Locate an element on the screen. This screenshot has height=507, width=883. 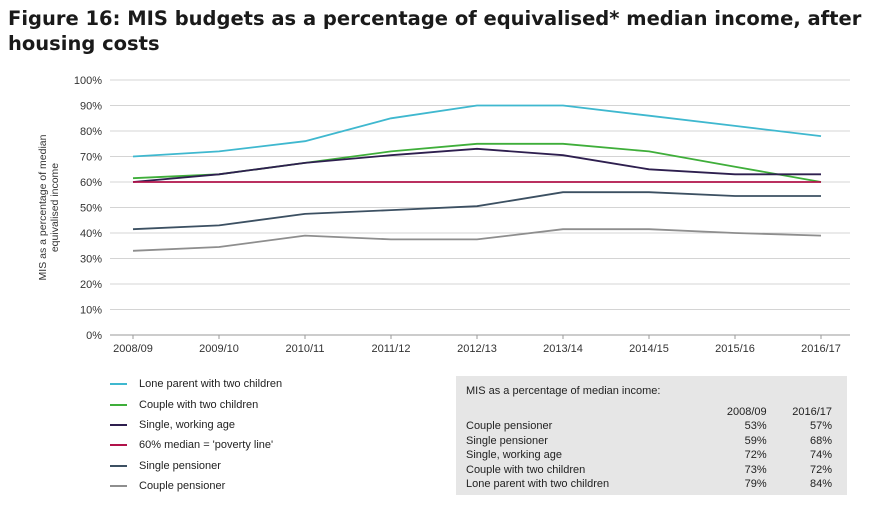
y-tick-label: 70% is located at coordinates (91, 158).